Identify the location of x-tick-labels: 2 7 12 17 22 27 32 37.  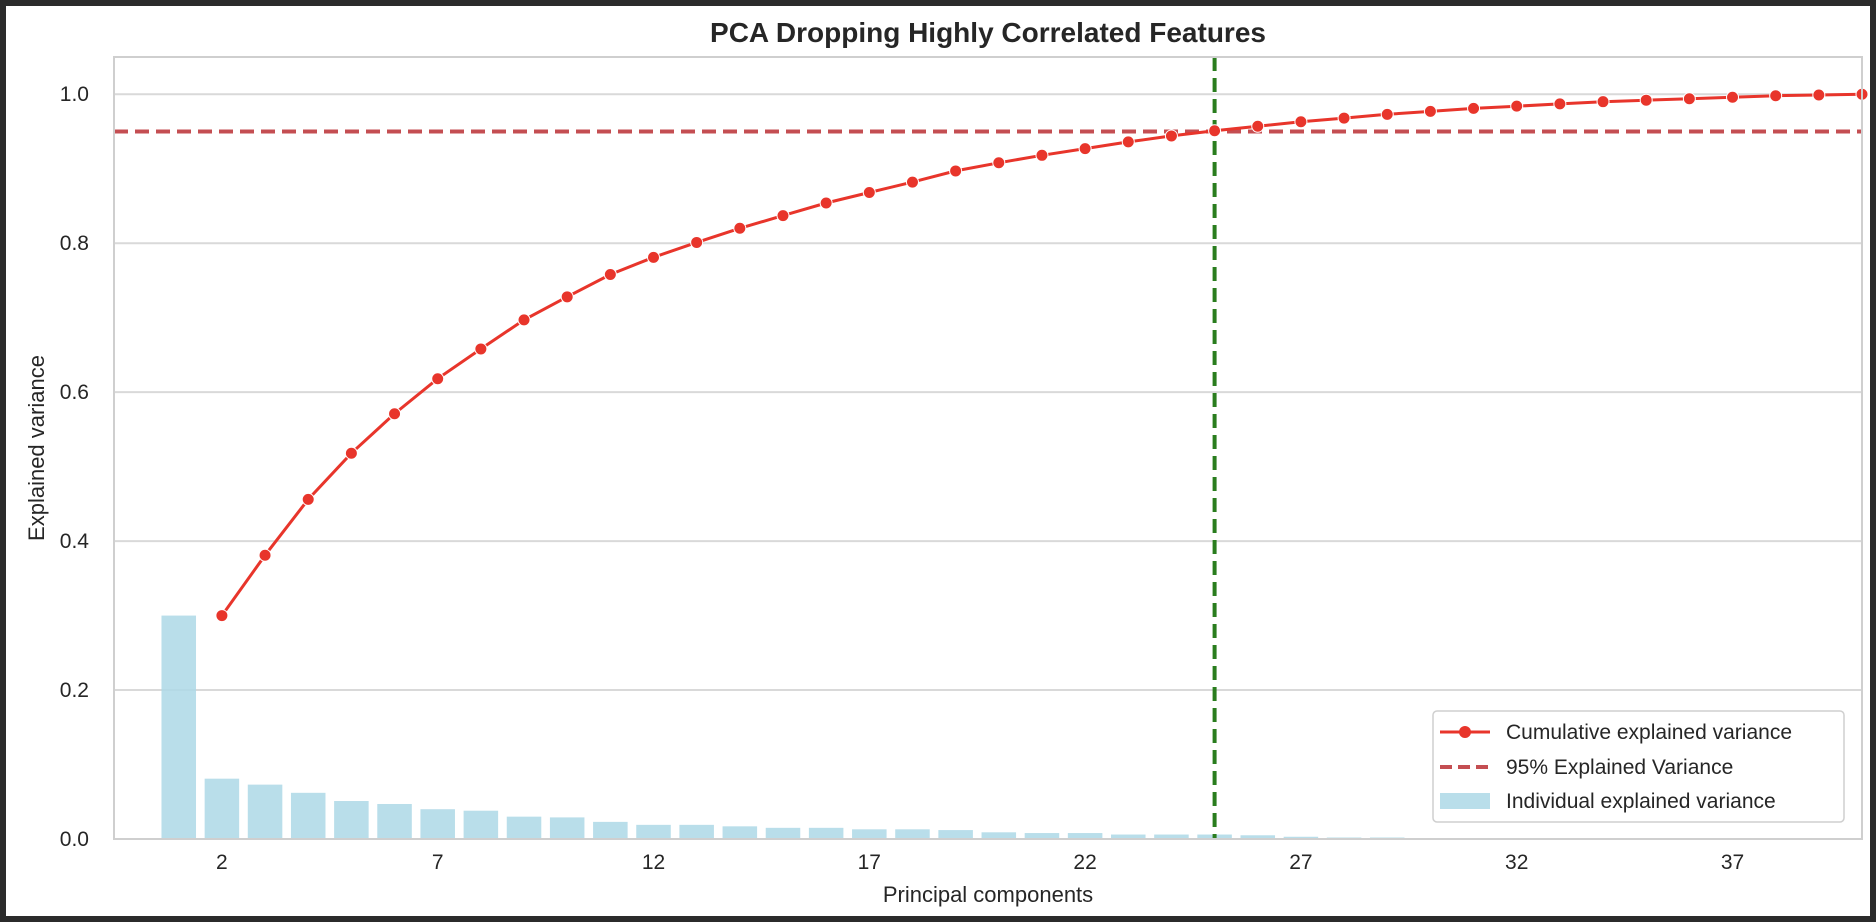
(980, 862).